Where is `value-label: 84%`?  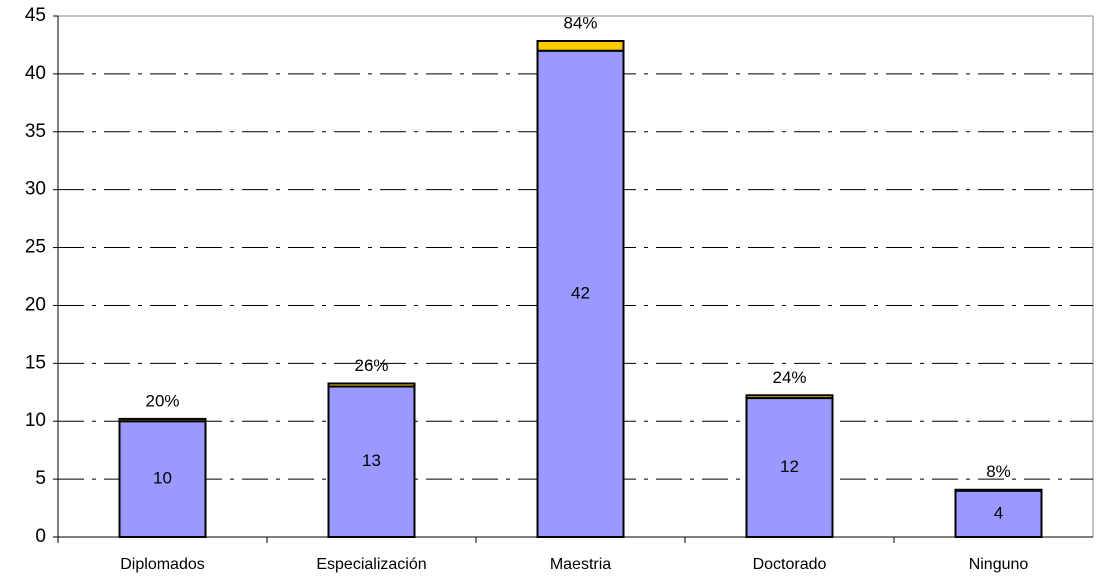
value-label: 84% is located at coordinates (580, 22).